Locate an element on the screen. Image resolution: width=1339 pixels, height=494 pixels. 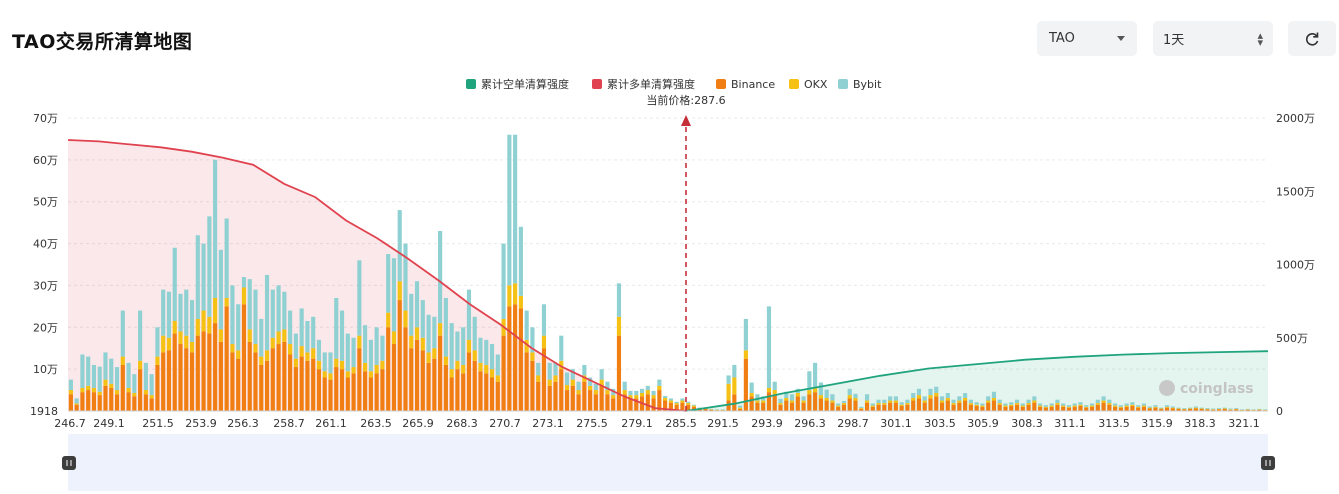
slider-track is located at coordinates (668, 462).